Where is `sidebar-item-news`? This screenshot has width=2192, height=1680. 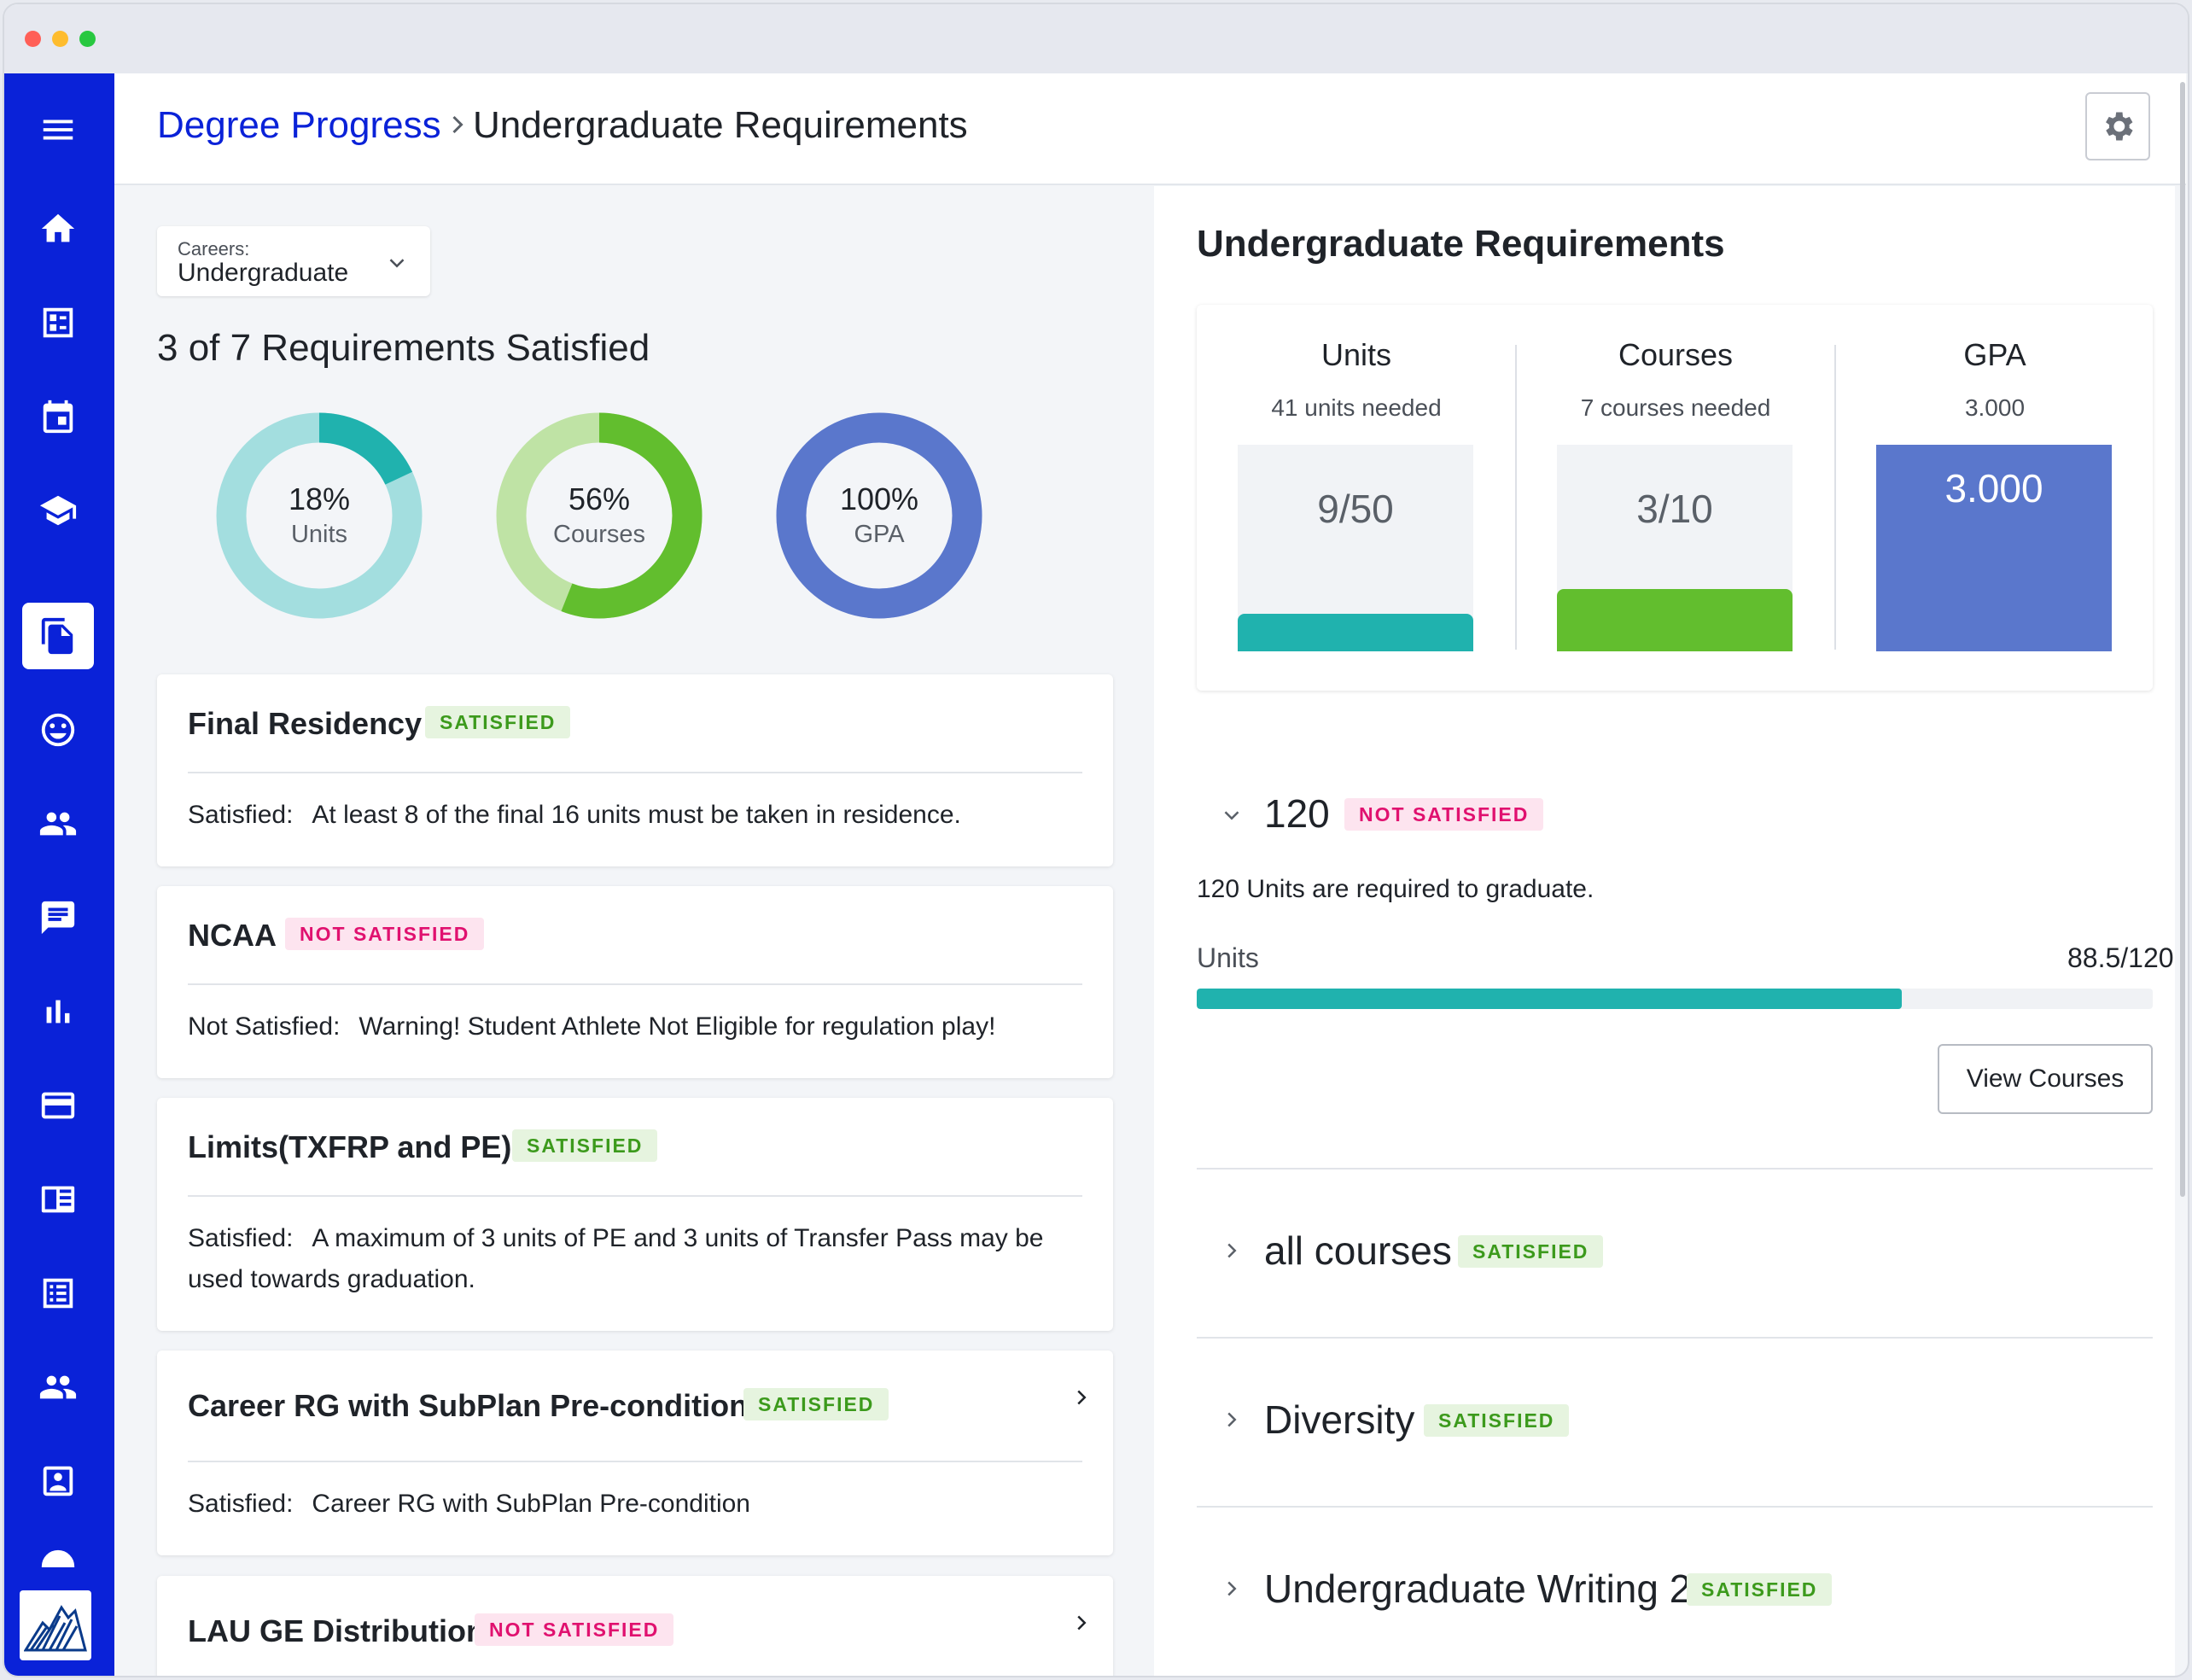 sidebar-item-news is located at coordinates (58, 1200).